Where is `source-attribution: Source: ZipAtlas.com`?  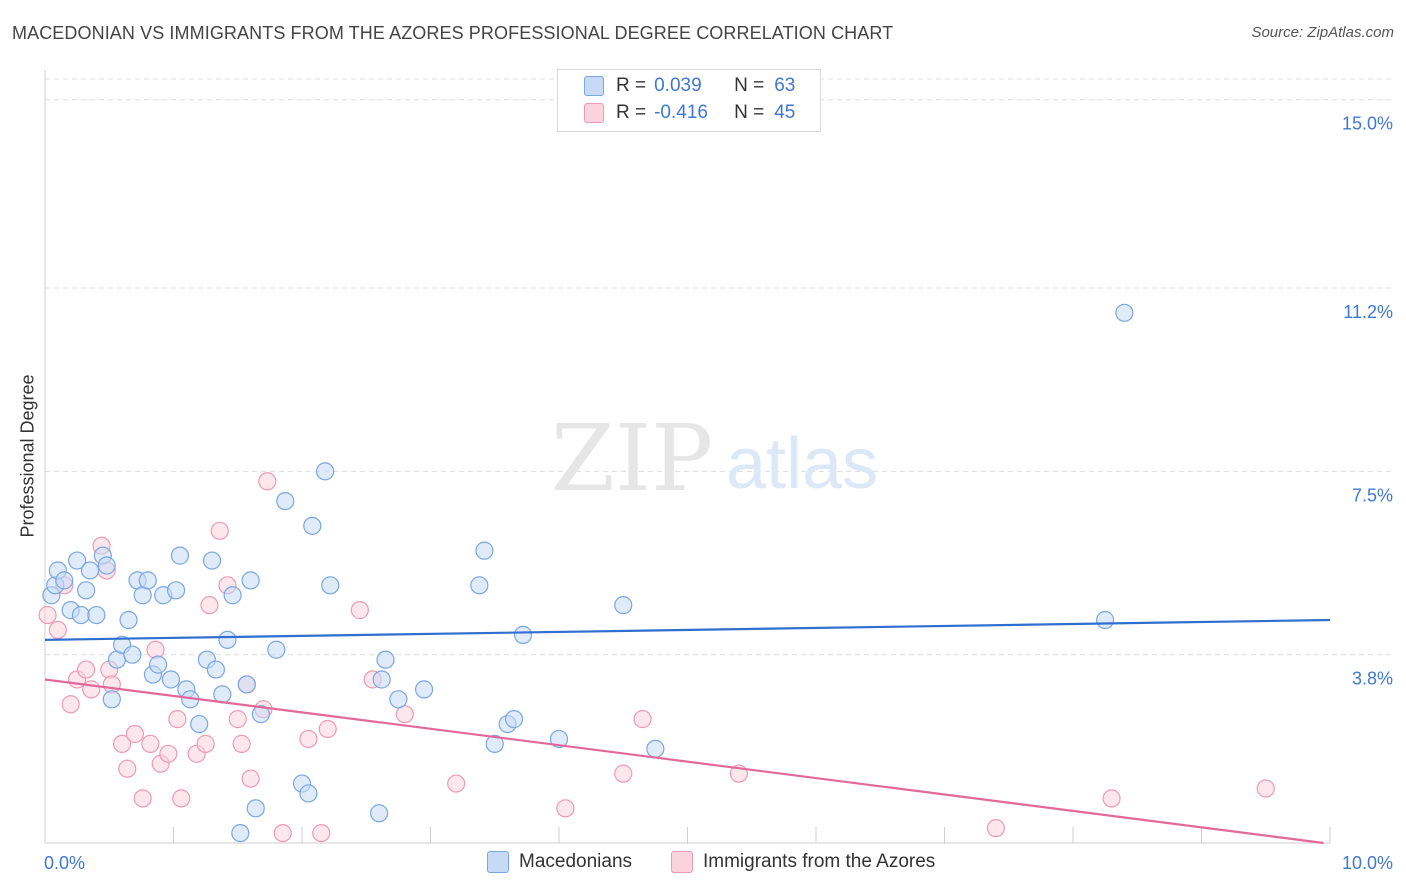 source-attribution: Source: ZipAtlas.com is located at coordinates (1322, 32).